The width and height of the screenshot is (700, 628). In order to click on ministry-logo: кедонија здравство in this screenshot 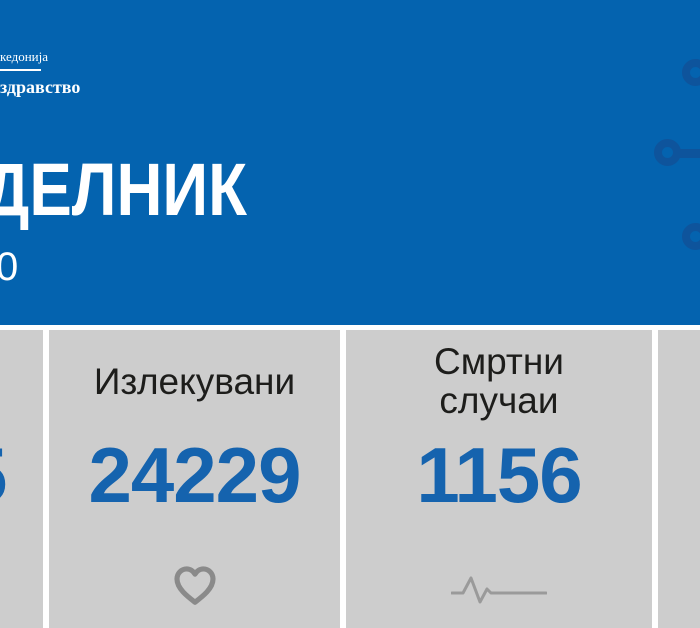, I will do `click(40, 73)`.